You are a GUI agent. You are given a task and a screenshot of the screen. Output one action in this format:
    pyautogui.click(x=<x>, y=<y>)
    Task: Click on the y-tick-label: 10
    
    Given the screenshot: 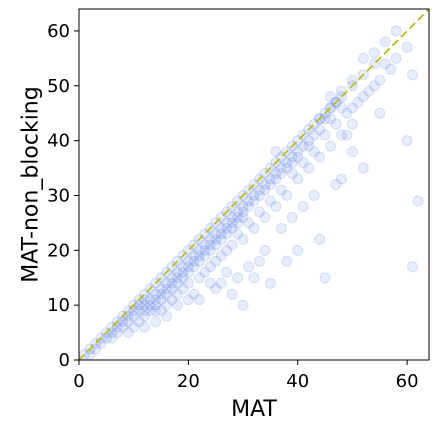 What is the action you would take?
    pyautogui.click(x=58, y=305)
    